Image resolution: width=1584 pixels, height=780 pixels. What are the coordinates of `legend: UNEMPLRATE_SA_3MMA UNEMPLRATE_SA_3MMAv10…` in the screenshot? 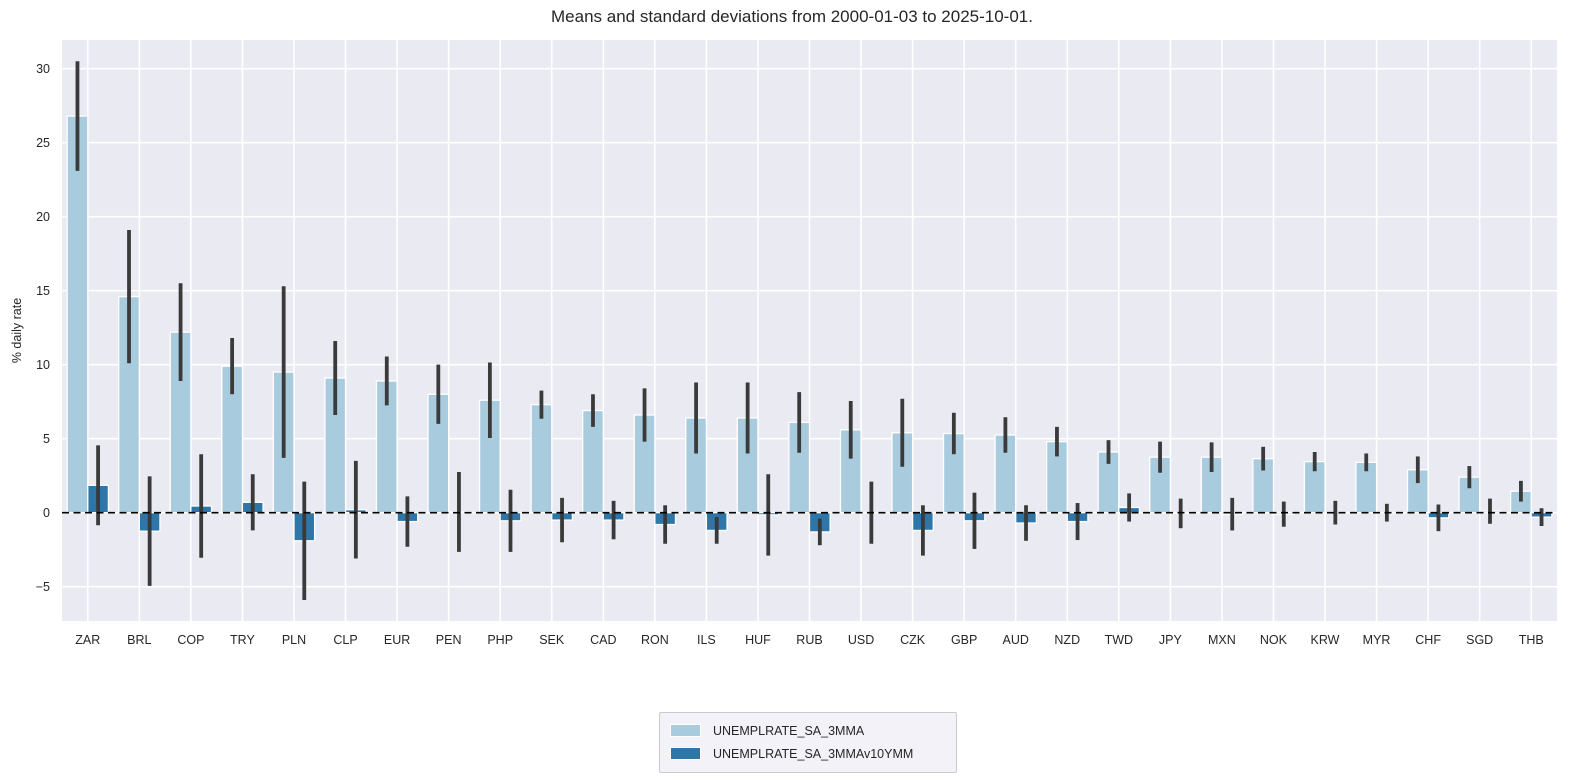 It's located at (808, 742).